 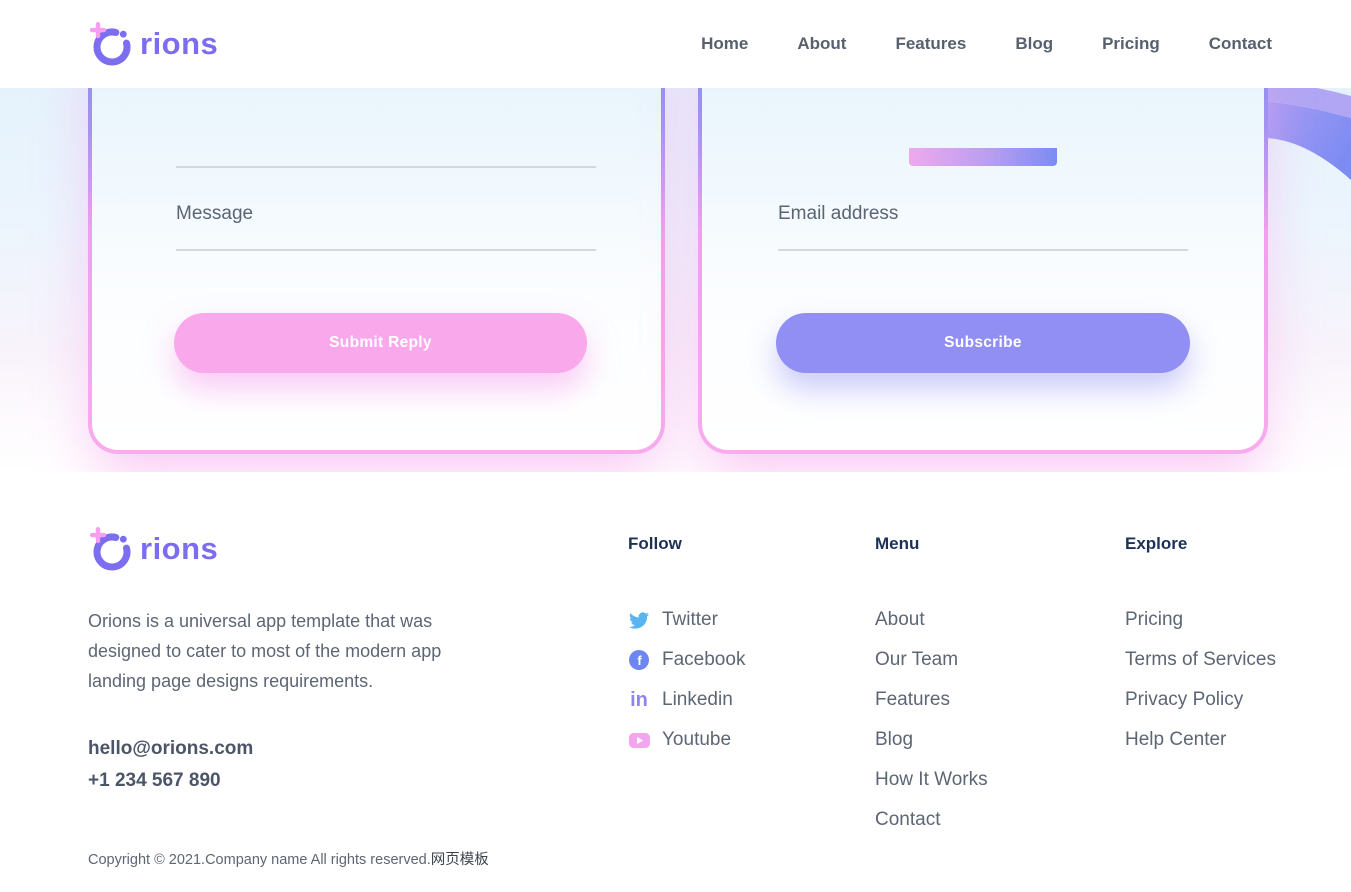 I want to click on footer-column-follow: Follow Twitter f Facebook in, so click(x=686, y=647).